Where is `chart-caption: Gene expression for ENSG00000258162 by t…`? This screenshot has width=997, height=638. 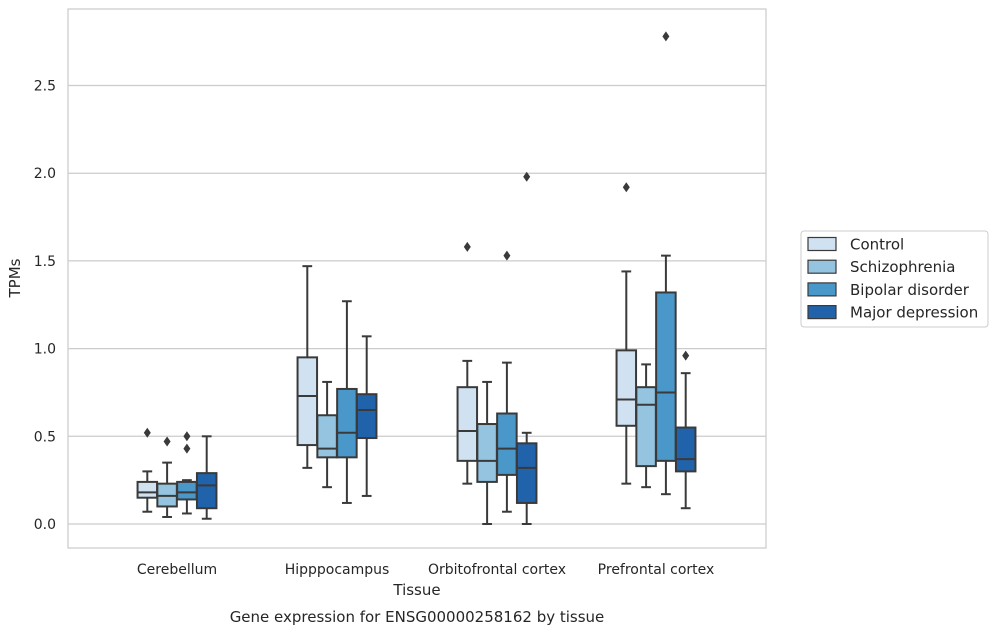 chart-caption: Gene expression for ENSG00000258162 by t… is located at coordinates (417, 617).